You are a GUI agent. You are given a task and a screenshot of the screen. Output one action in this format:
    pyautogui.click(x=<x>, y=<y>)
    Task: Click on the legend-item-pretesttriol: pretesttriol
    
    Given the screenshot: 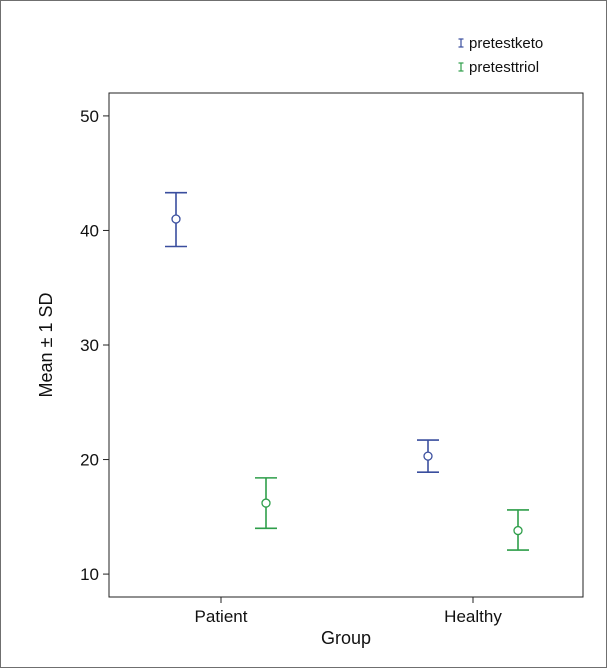 What is the action you would take?
    pyautogui.click(x=498, y=67)
    